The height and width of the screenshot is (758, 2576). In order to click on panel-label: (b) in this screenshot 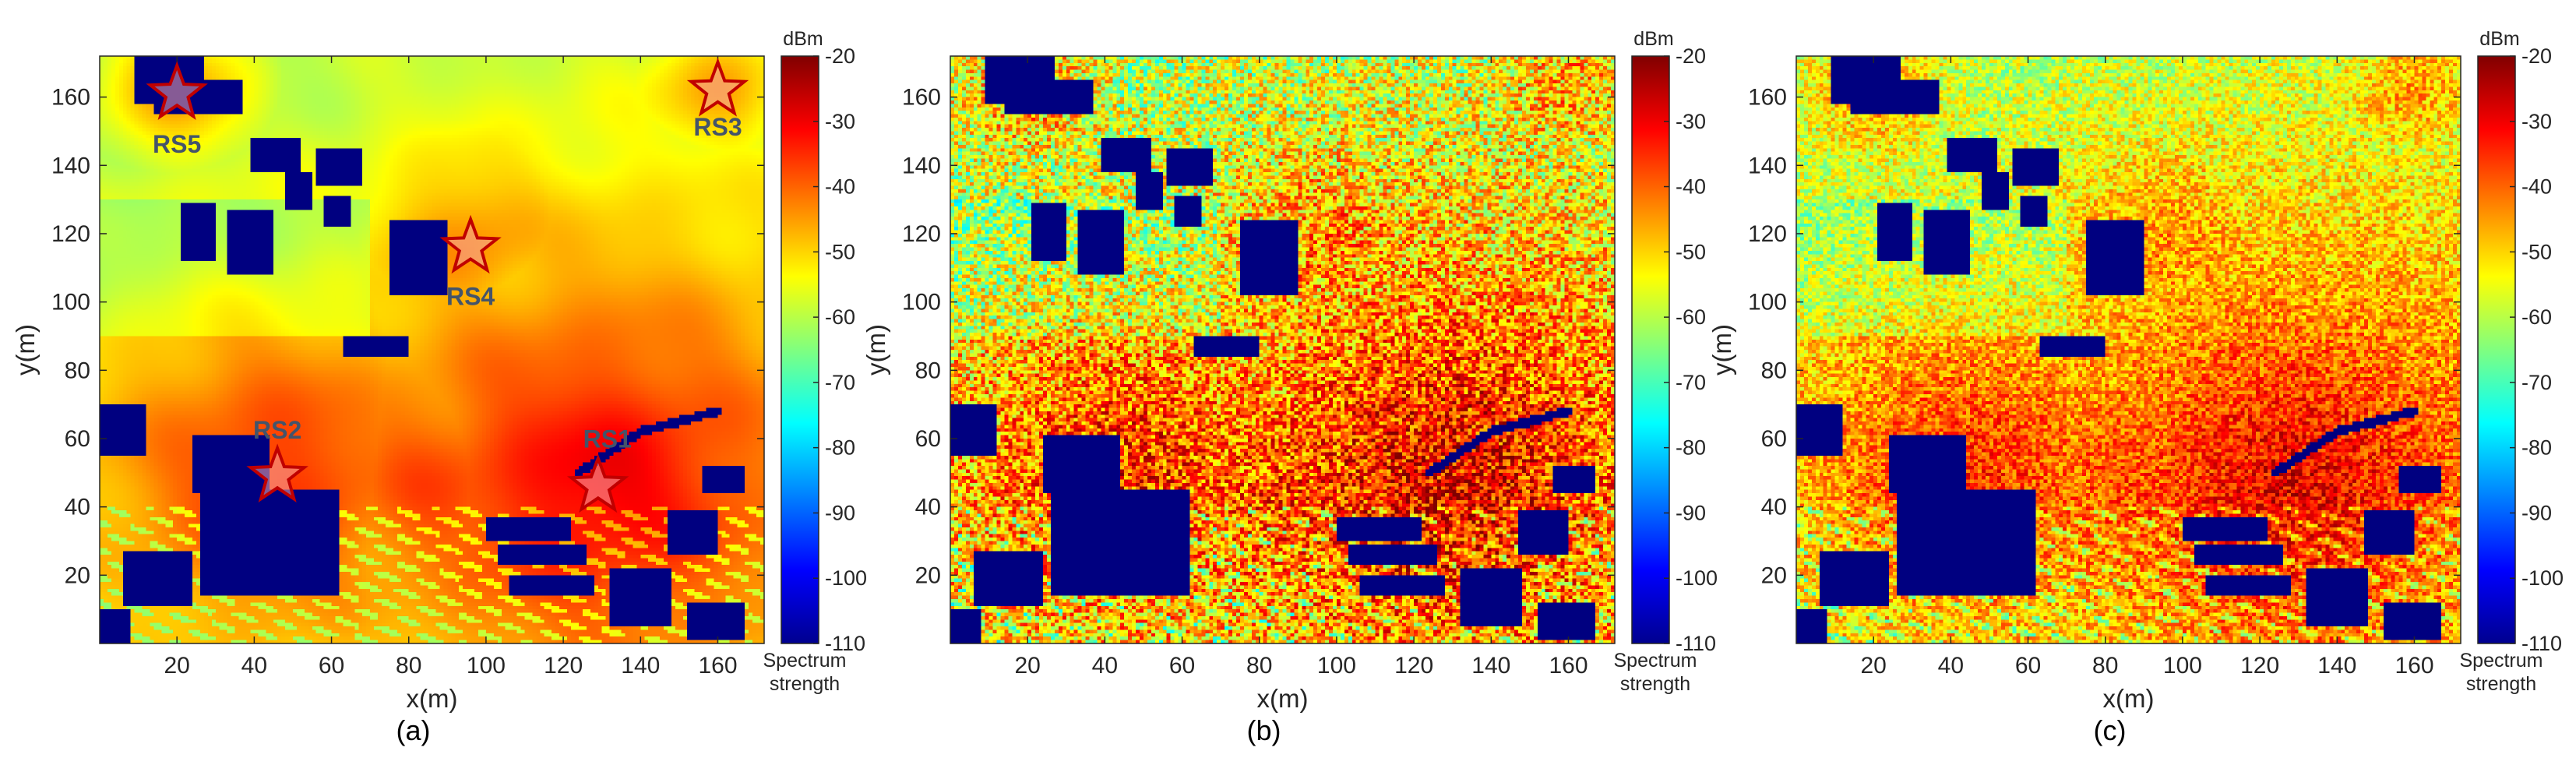, I will do `click(1264, 730)`.